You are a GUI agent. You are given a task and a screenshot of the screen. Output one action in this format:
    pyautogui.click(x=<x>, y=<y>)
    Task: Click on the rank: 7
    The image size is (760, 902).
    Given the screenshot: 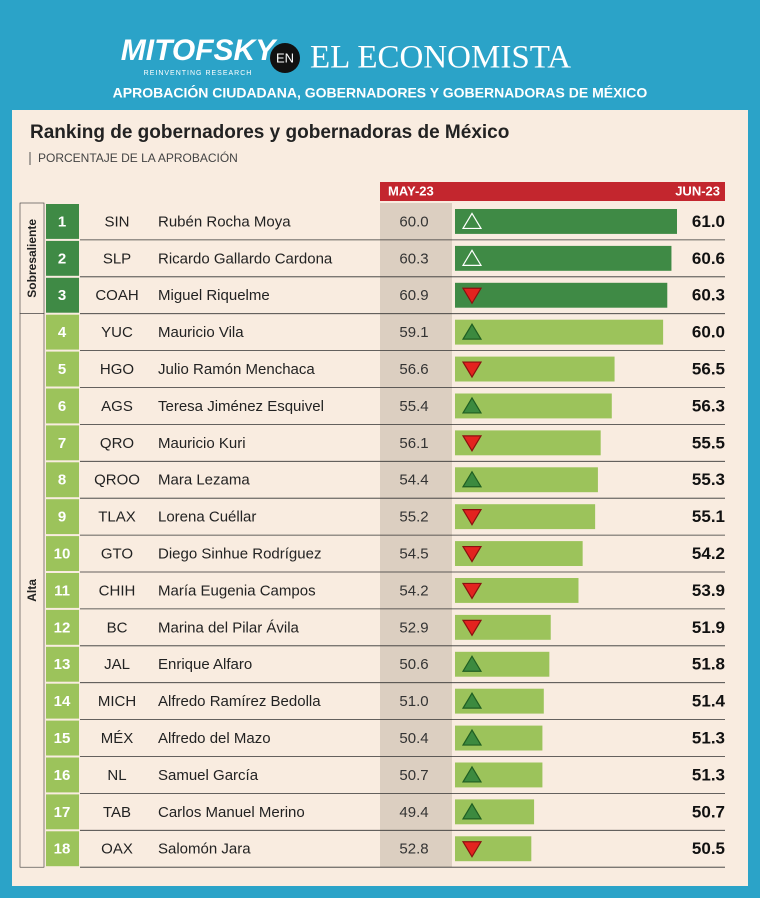 What is the action you would take?
    pyautogui.click(x=62, y=443)
    